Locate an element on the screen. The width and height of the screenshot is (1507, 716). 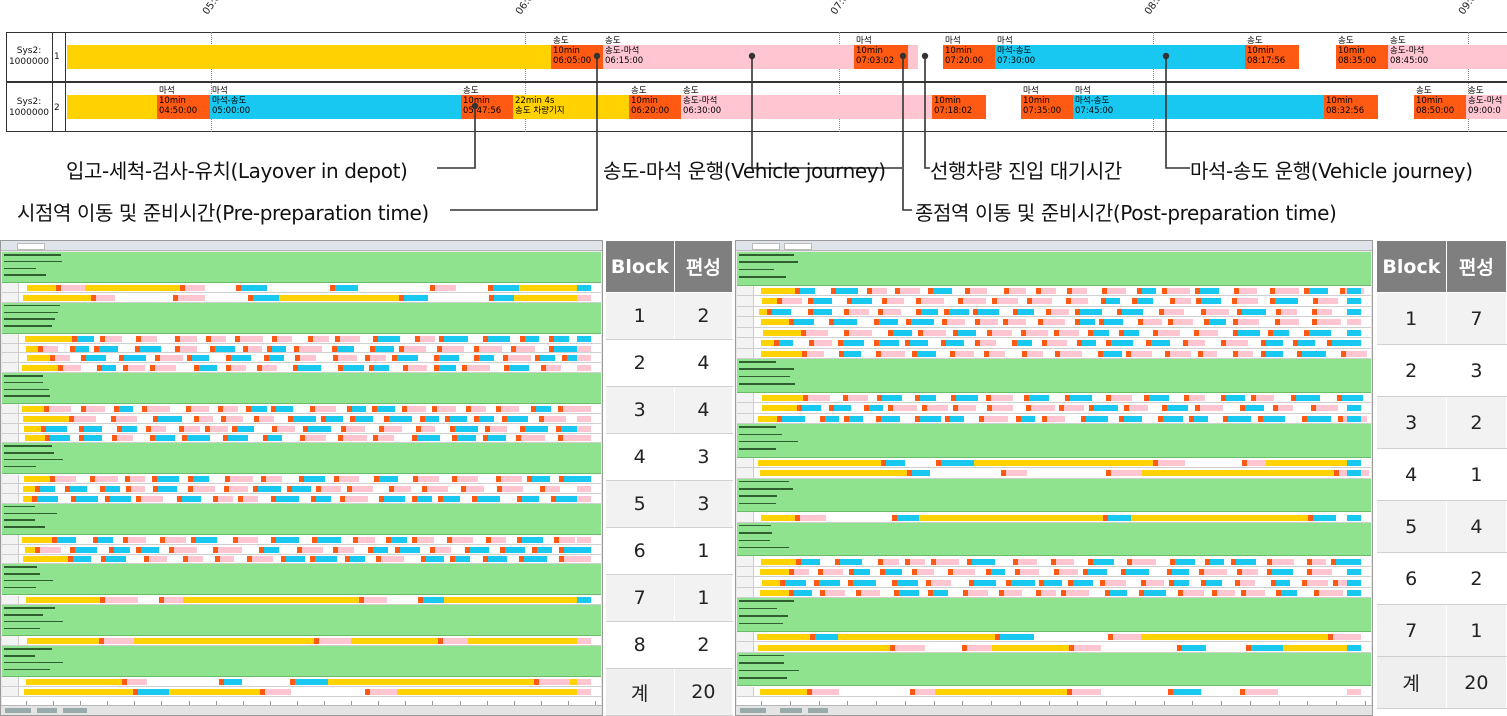
segment-label: 22min 4s 송도 차량기지 is located at coordinates (540, 106).